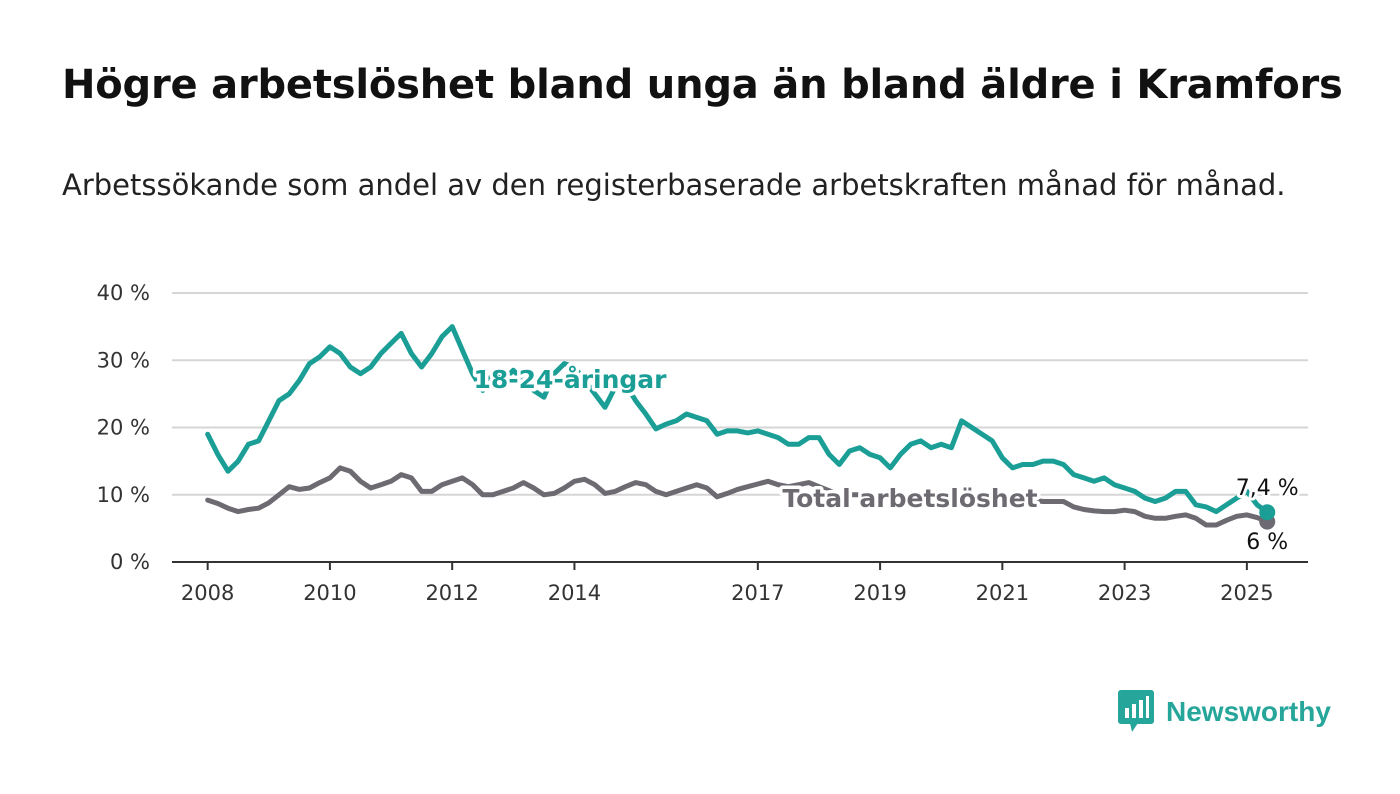  What do you see at coordinates (574, 593) in the screenshot?
I see `x-tick-label: 2014` at bounding box center [574, 593].